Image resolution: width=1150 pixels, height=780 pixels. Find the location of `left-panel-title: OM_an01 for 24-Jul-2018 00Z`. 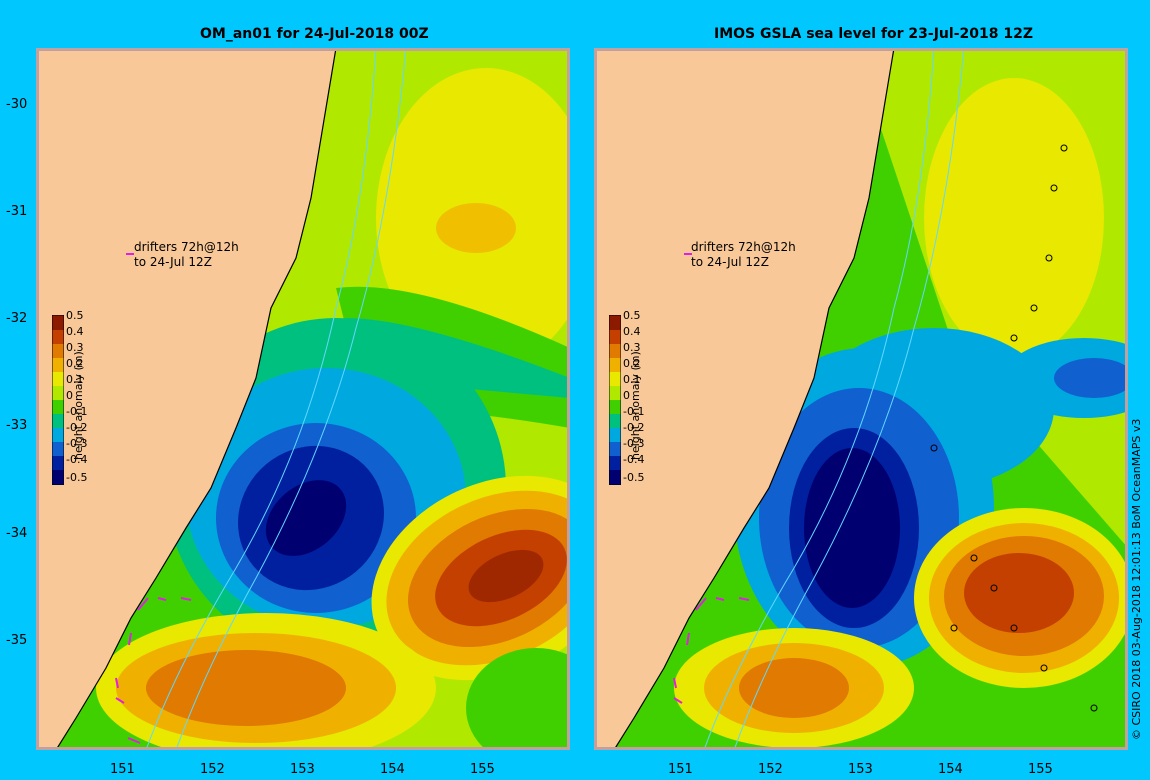

left-panel-title: OM_an01 for 24-Jul-2018 00Z is located at coordinates (314, 34).